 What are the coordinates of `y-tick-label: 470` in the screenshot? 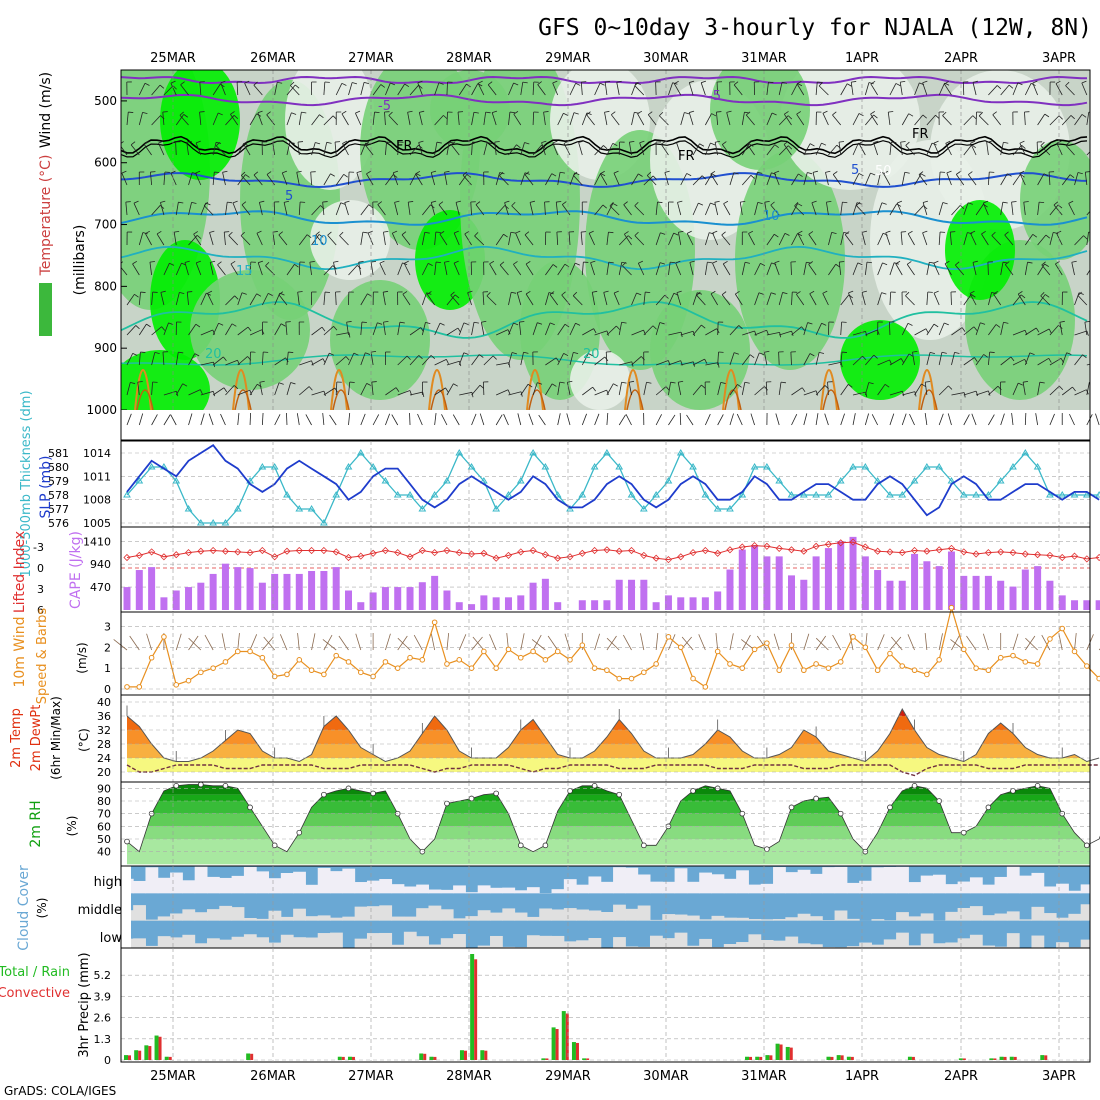 It's located at (100, 587).